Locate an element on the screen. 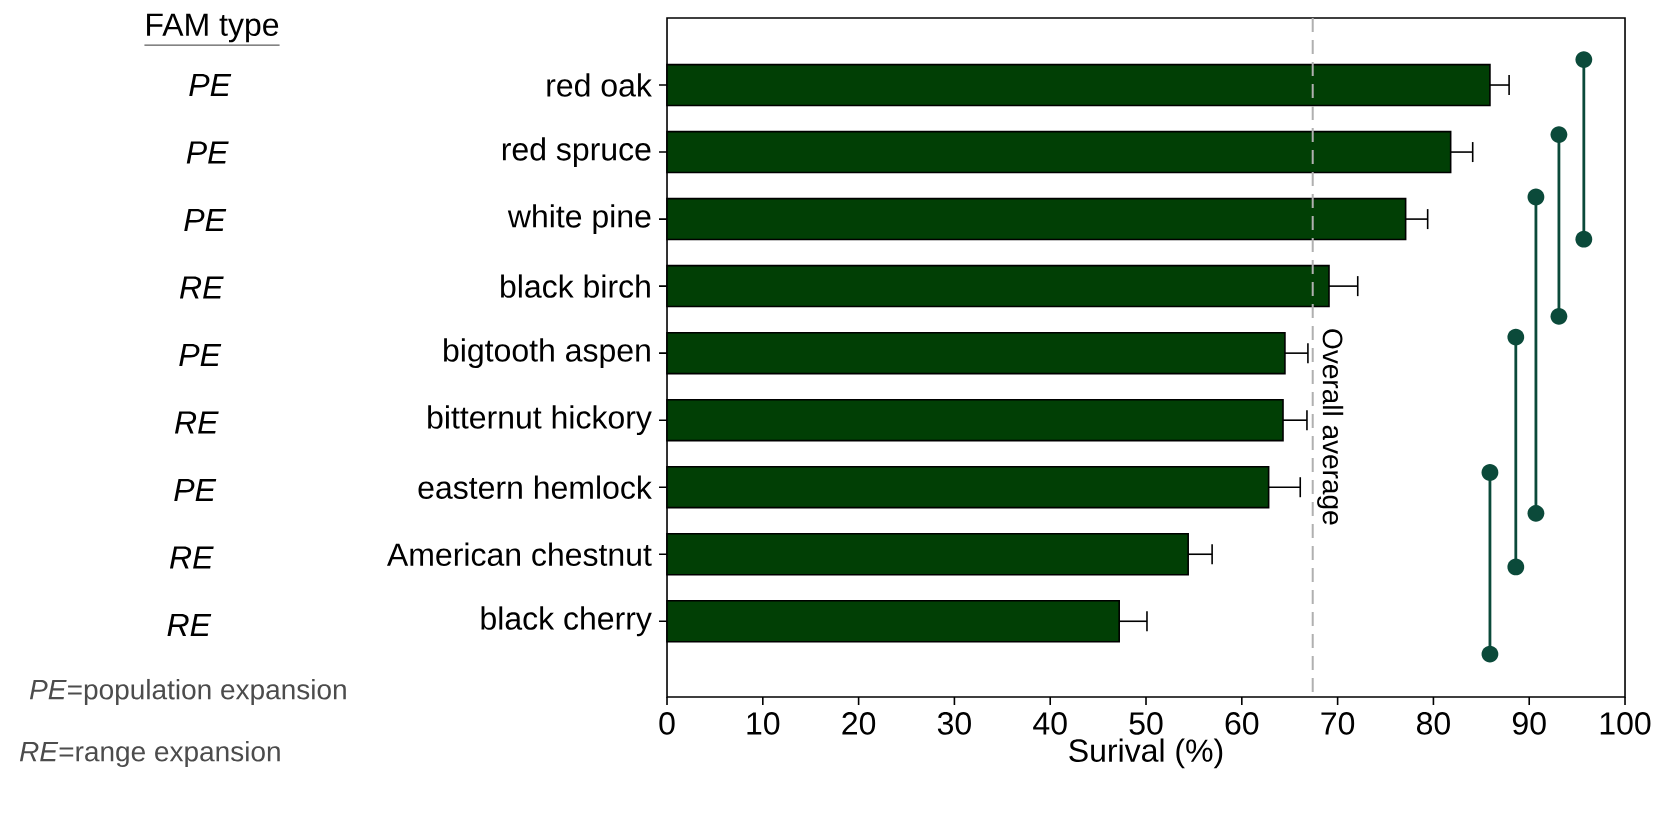 The image size is (1668, 820). y-tick-label: bitternut hickory is located at coordinates (540, 420).